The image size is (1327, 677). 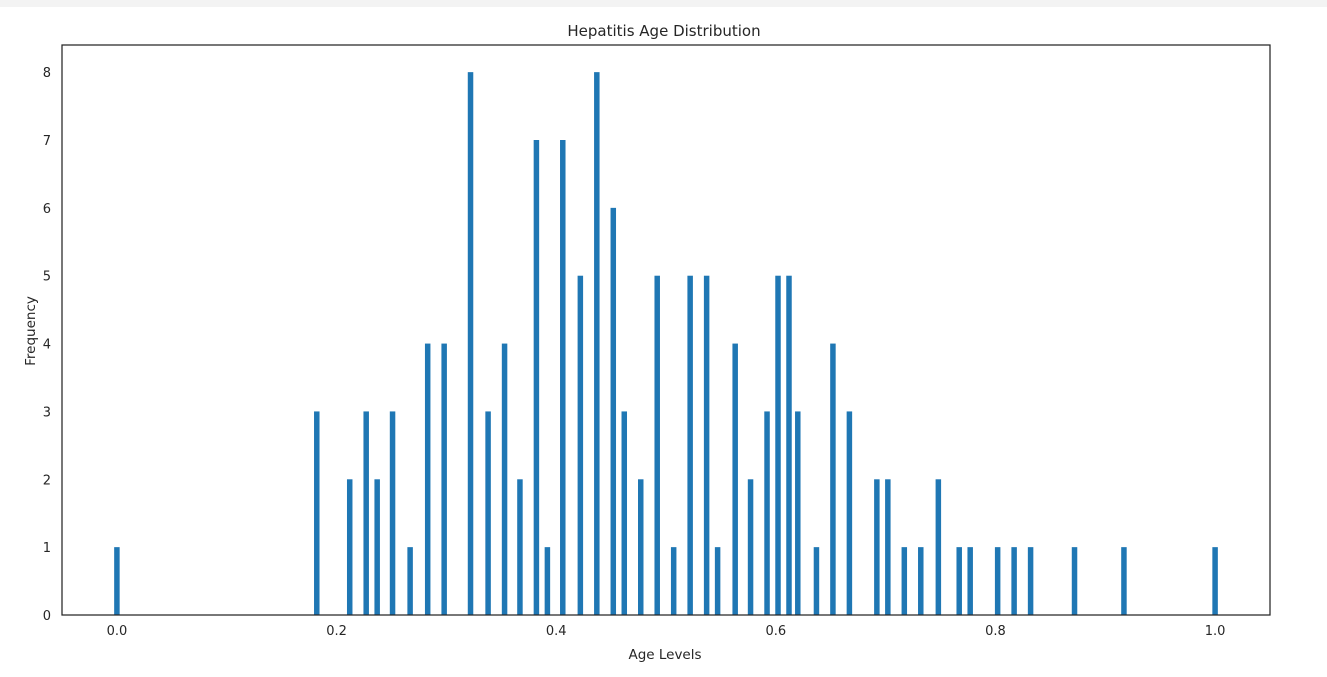 What do you see at coordinates (47, 141) in the screenshot?
I see `y-tick-label: 7` at bounding box center [47, 141].